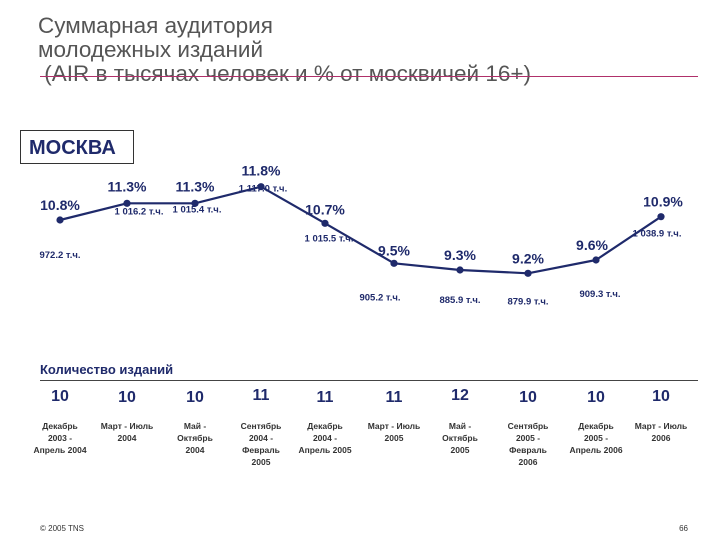 This screenshot has height=540, width=720. I want to click on absolute-data-label: 1 117.0 т.ч., so click(263, 189).